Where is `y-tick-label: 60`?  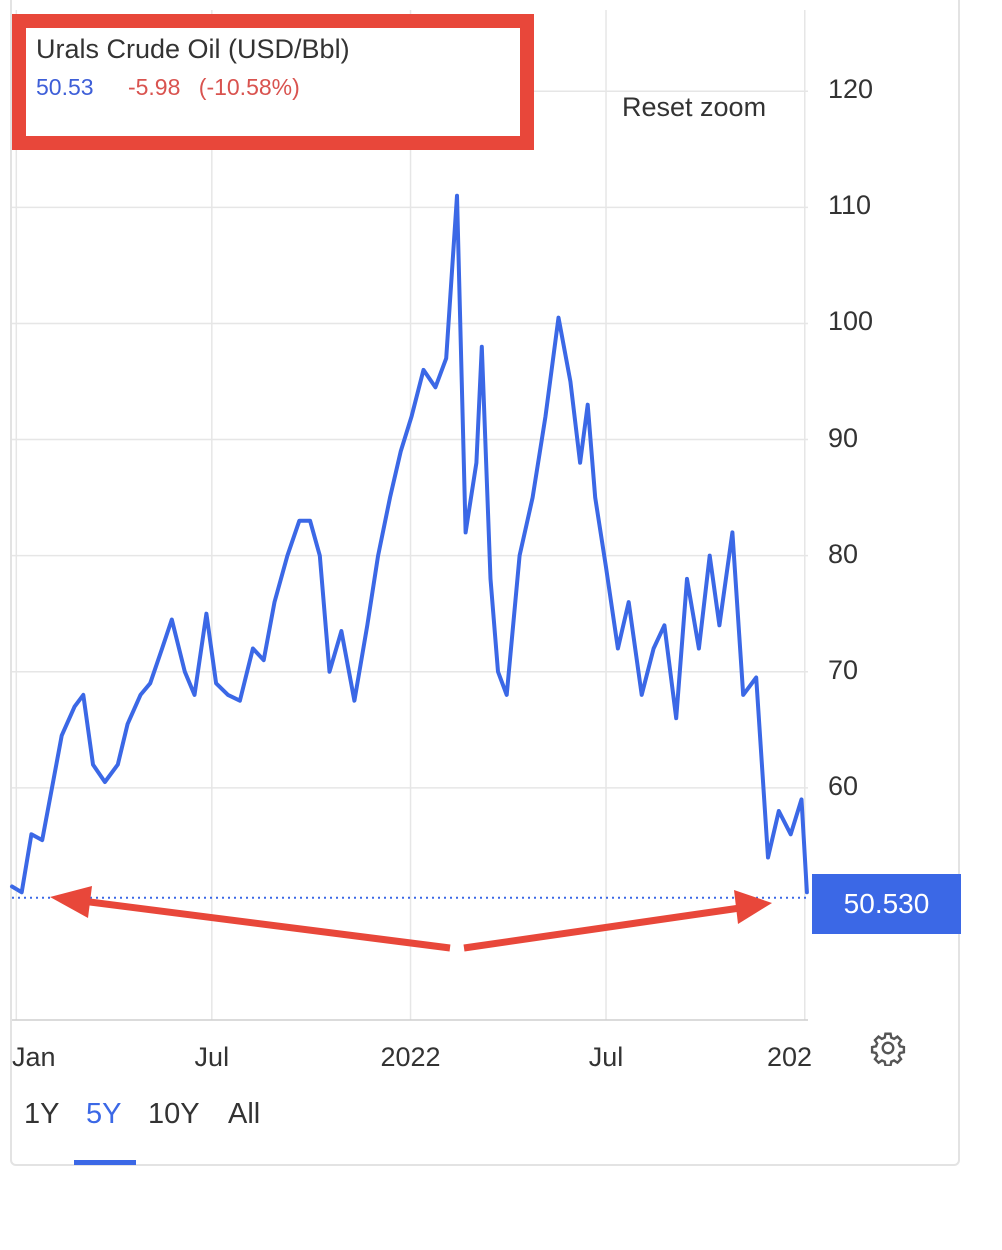
y-tick-label: 60 is located at coordinates (843, 785).